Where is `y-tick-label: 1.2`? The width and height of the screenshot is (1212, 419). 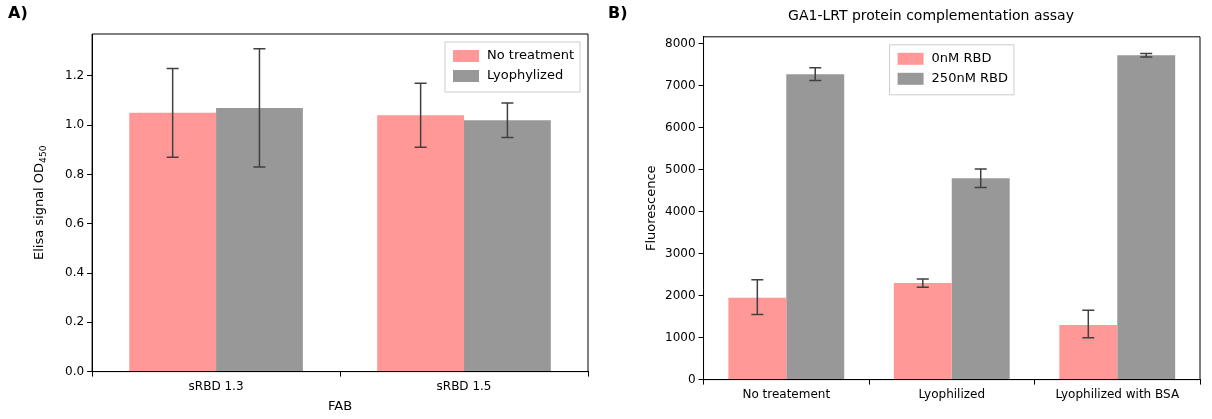 y-tick-label: 1.2 is located at coordinates (74, 75).